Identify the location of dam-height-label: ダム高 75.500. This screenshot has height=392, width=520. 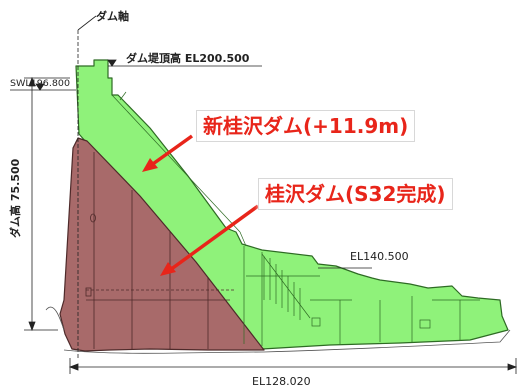
(15, 198).